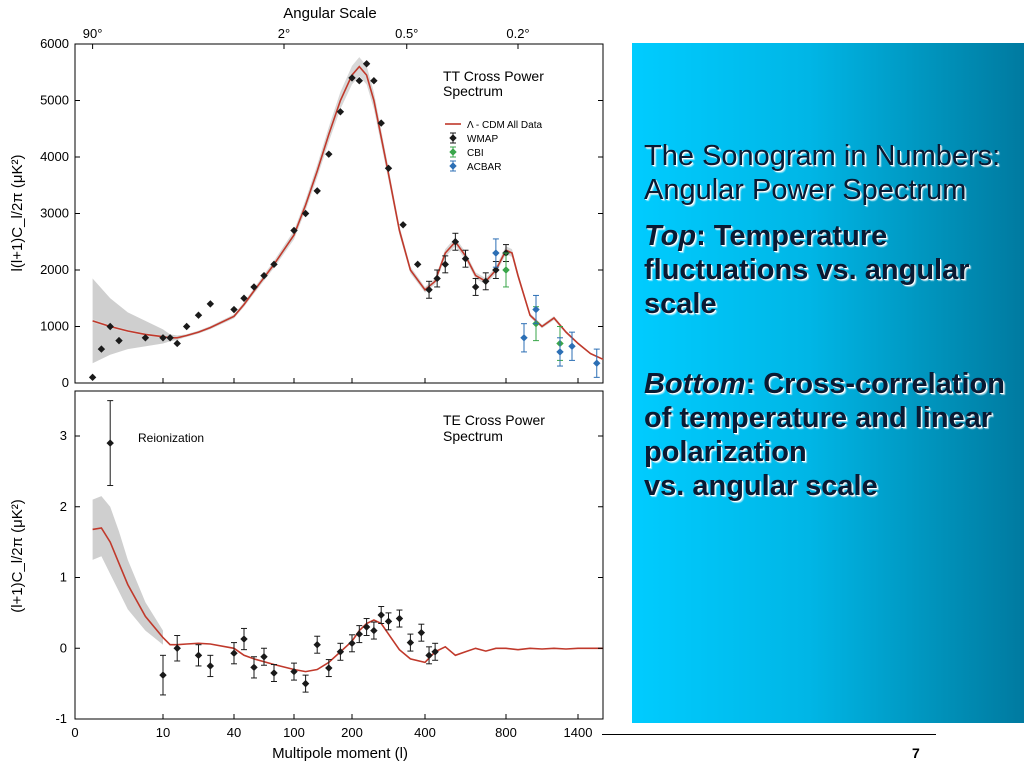 The height and width of the screenshot is (768, 1024). Describe the element at coordinates (504, 125) in the screenshot. I see `legend-model-label: Λ - CDM All Data` at that location.